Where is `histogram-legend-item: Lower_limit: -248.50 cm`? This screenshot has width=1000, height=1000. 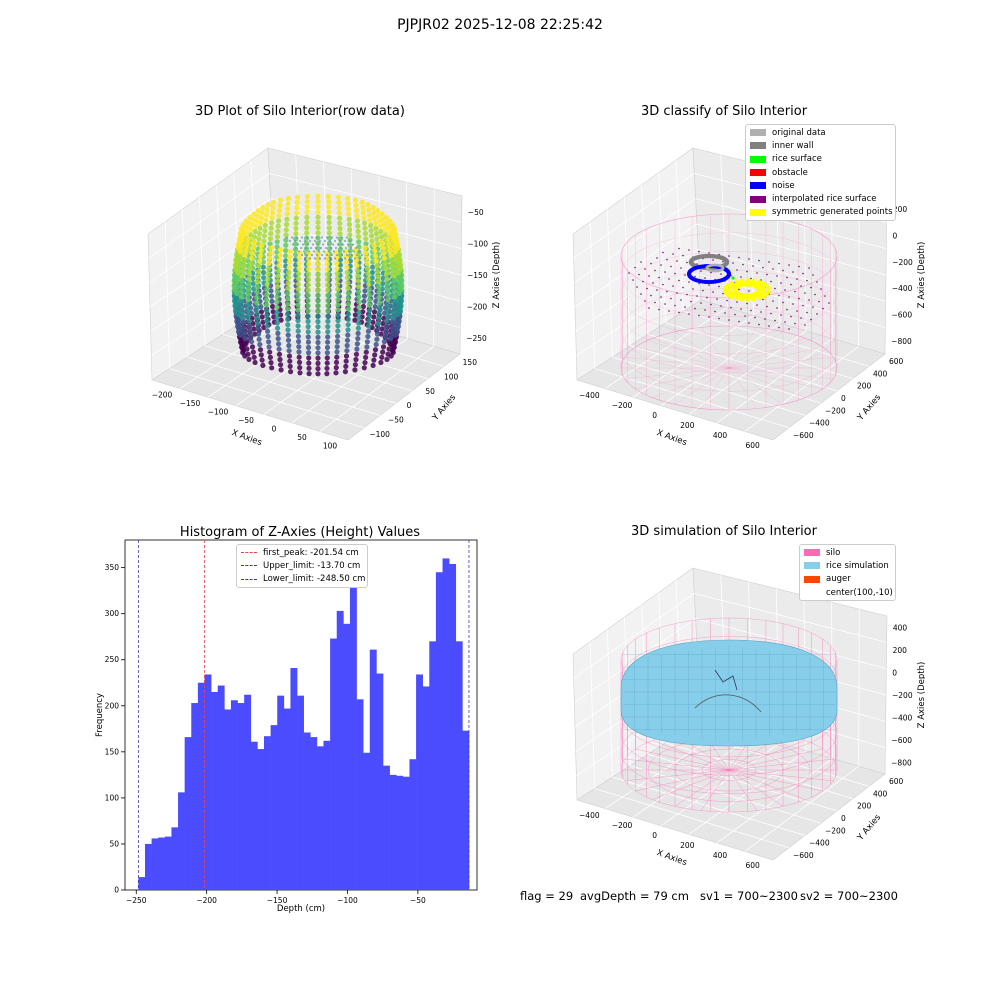
histogram-legend-item: Lower_limit: -248.50 cm is located at coordinates (302, 579).